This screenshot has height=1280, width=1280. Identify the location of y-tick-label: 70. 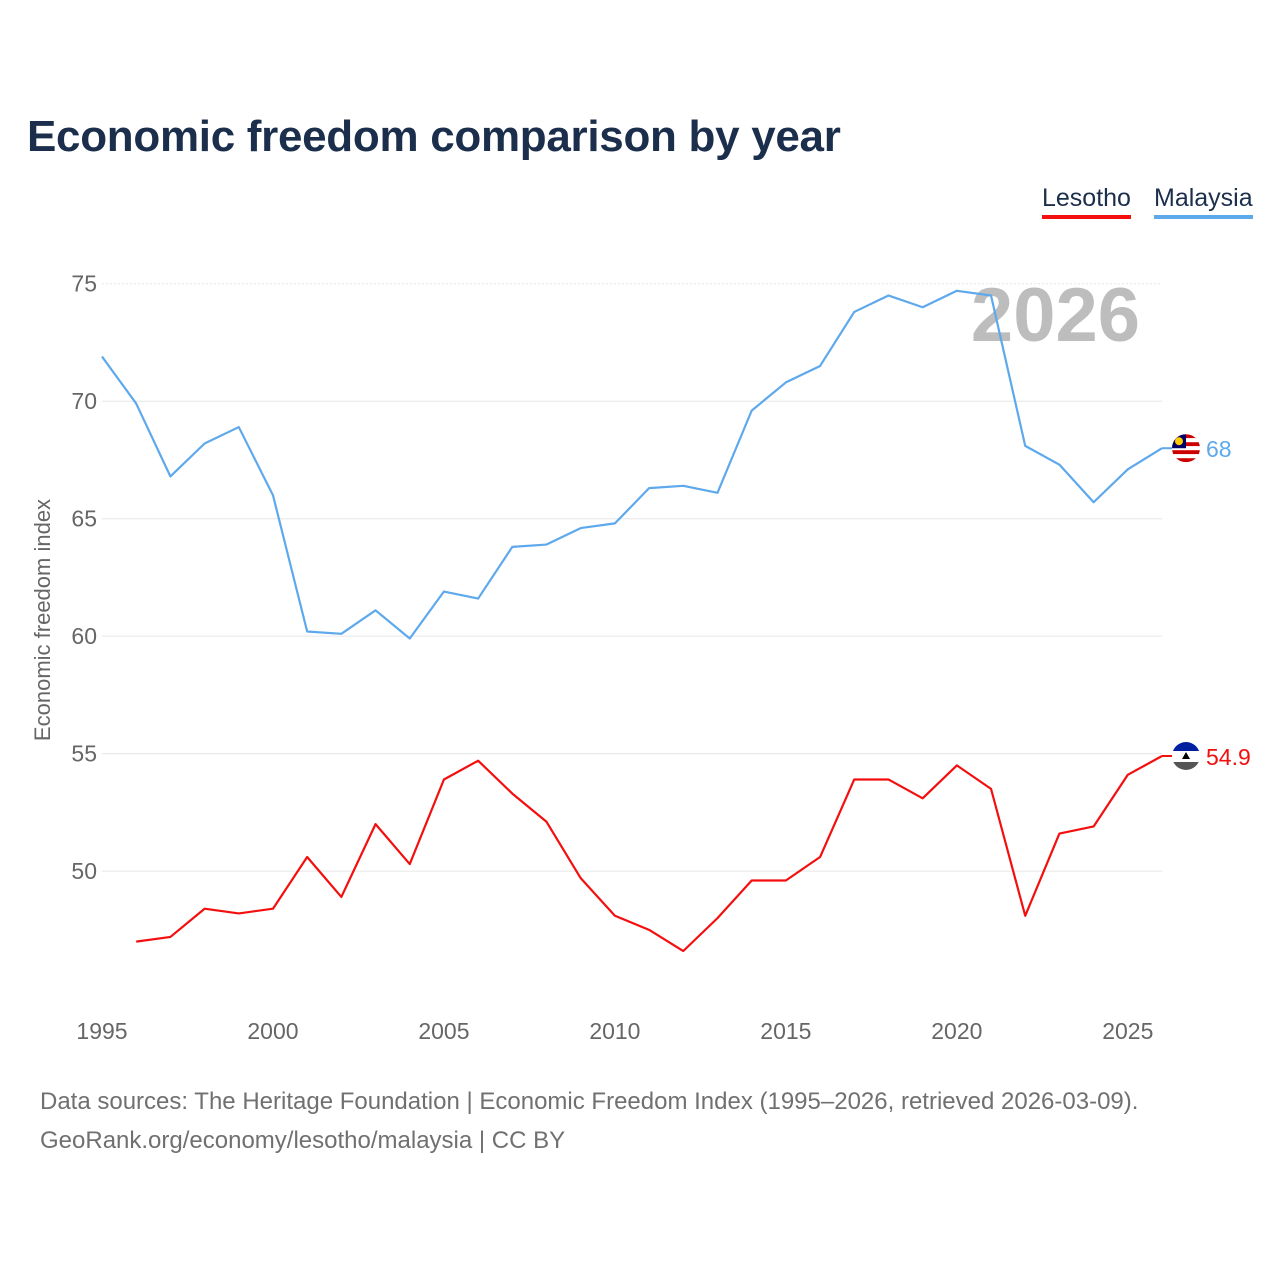
(84, 401).